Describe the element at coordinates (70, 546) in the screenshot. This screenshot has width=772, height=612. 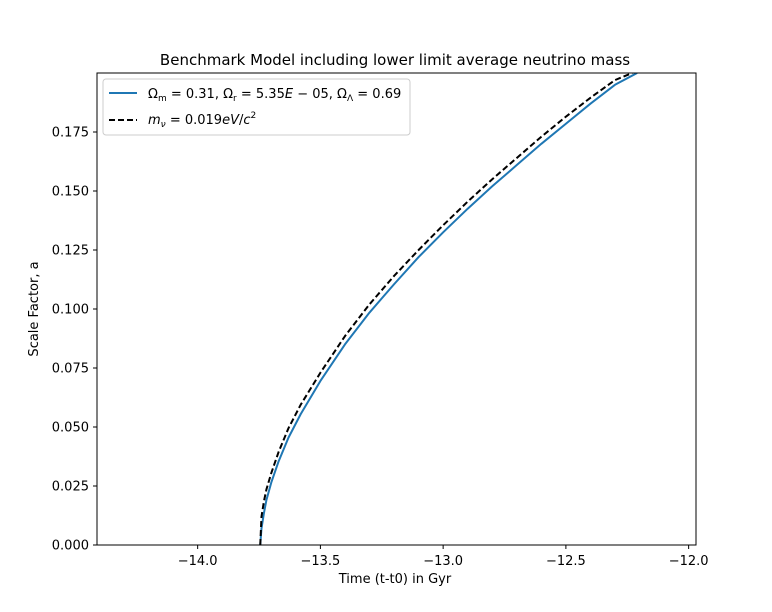
I see `y-tick-label: 0.000` at that location.